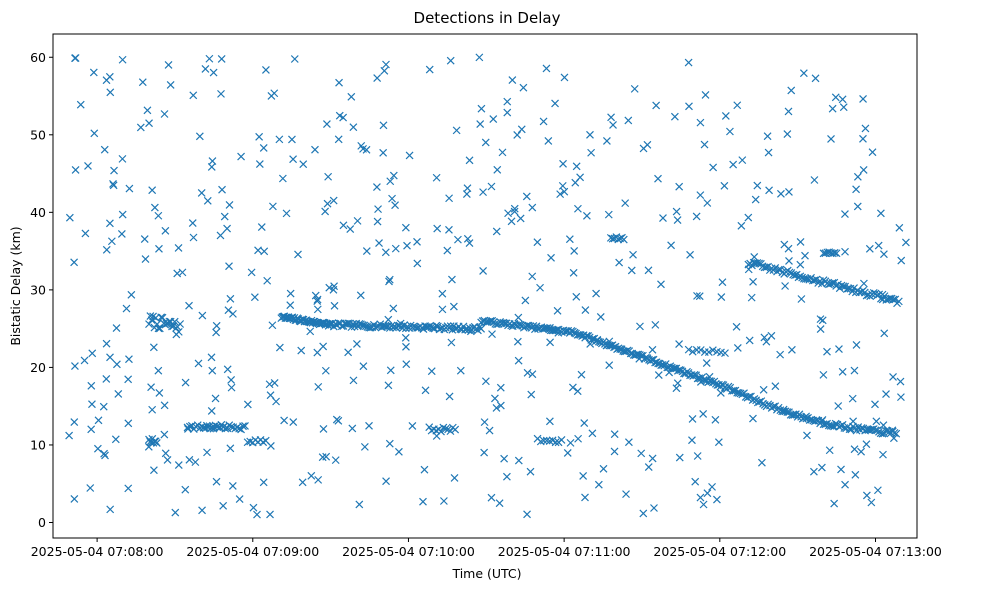  Describe the element at coordinates (38, 134) in the screenshot. I see `y-tick-label: 50` at that location.